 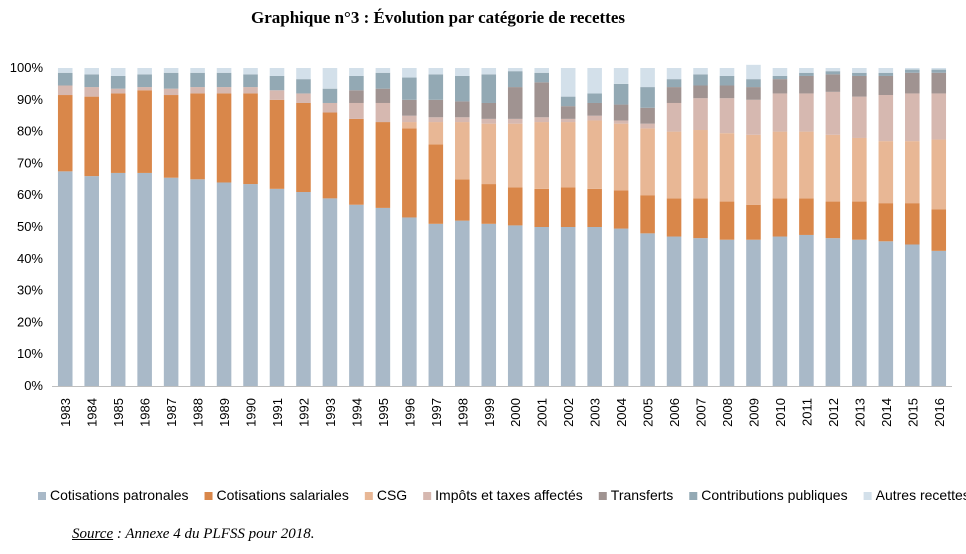 I want to click on y-tick-label: 30%, so click(x=30, y=290).